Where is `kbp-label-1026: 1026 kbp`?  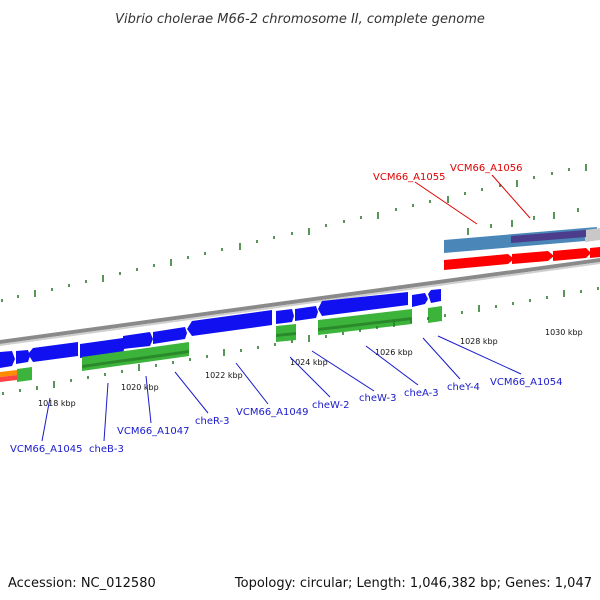 kbp-label-1026: 1026 kbp is located at coordinates (394, 352).